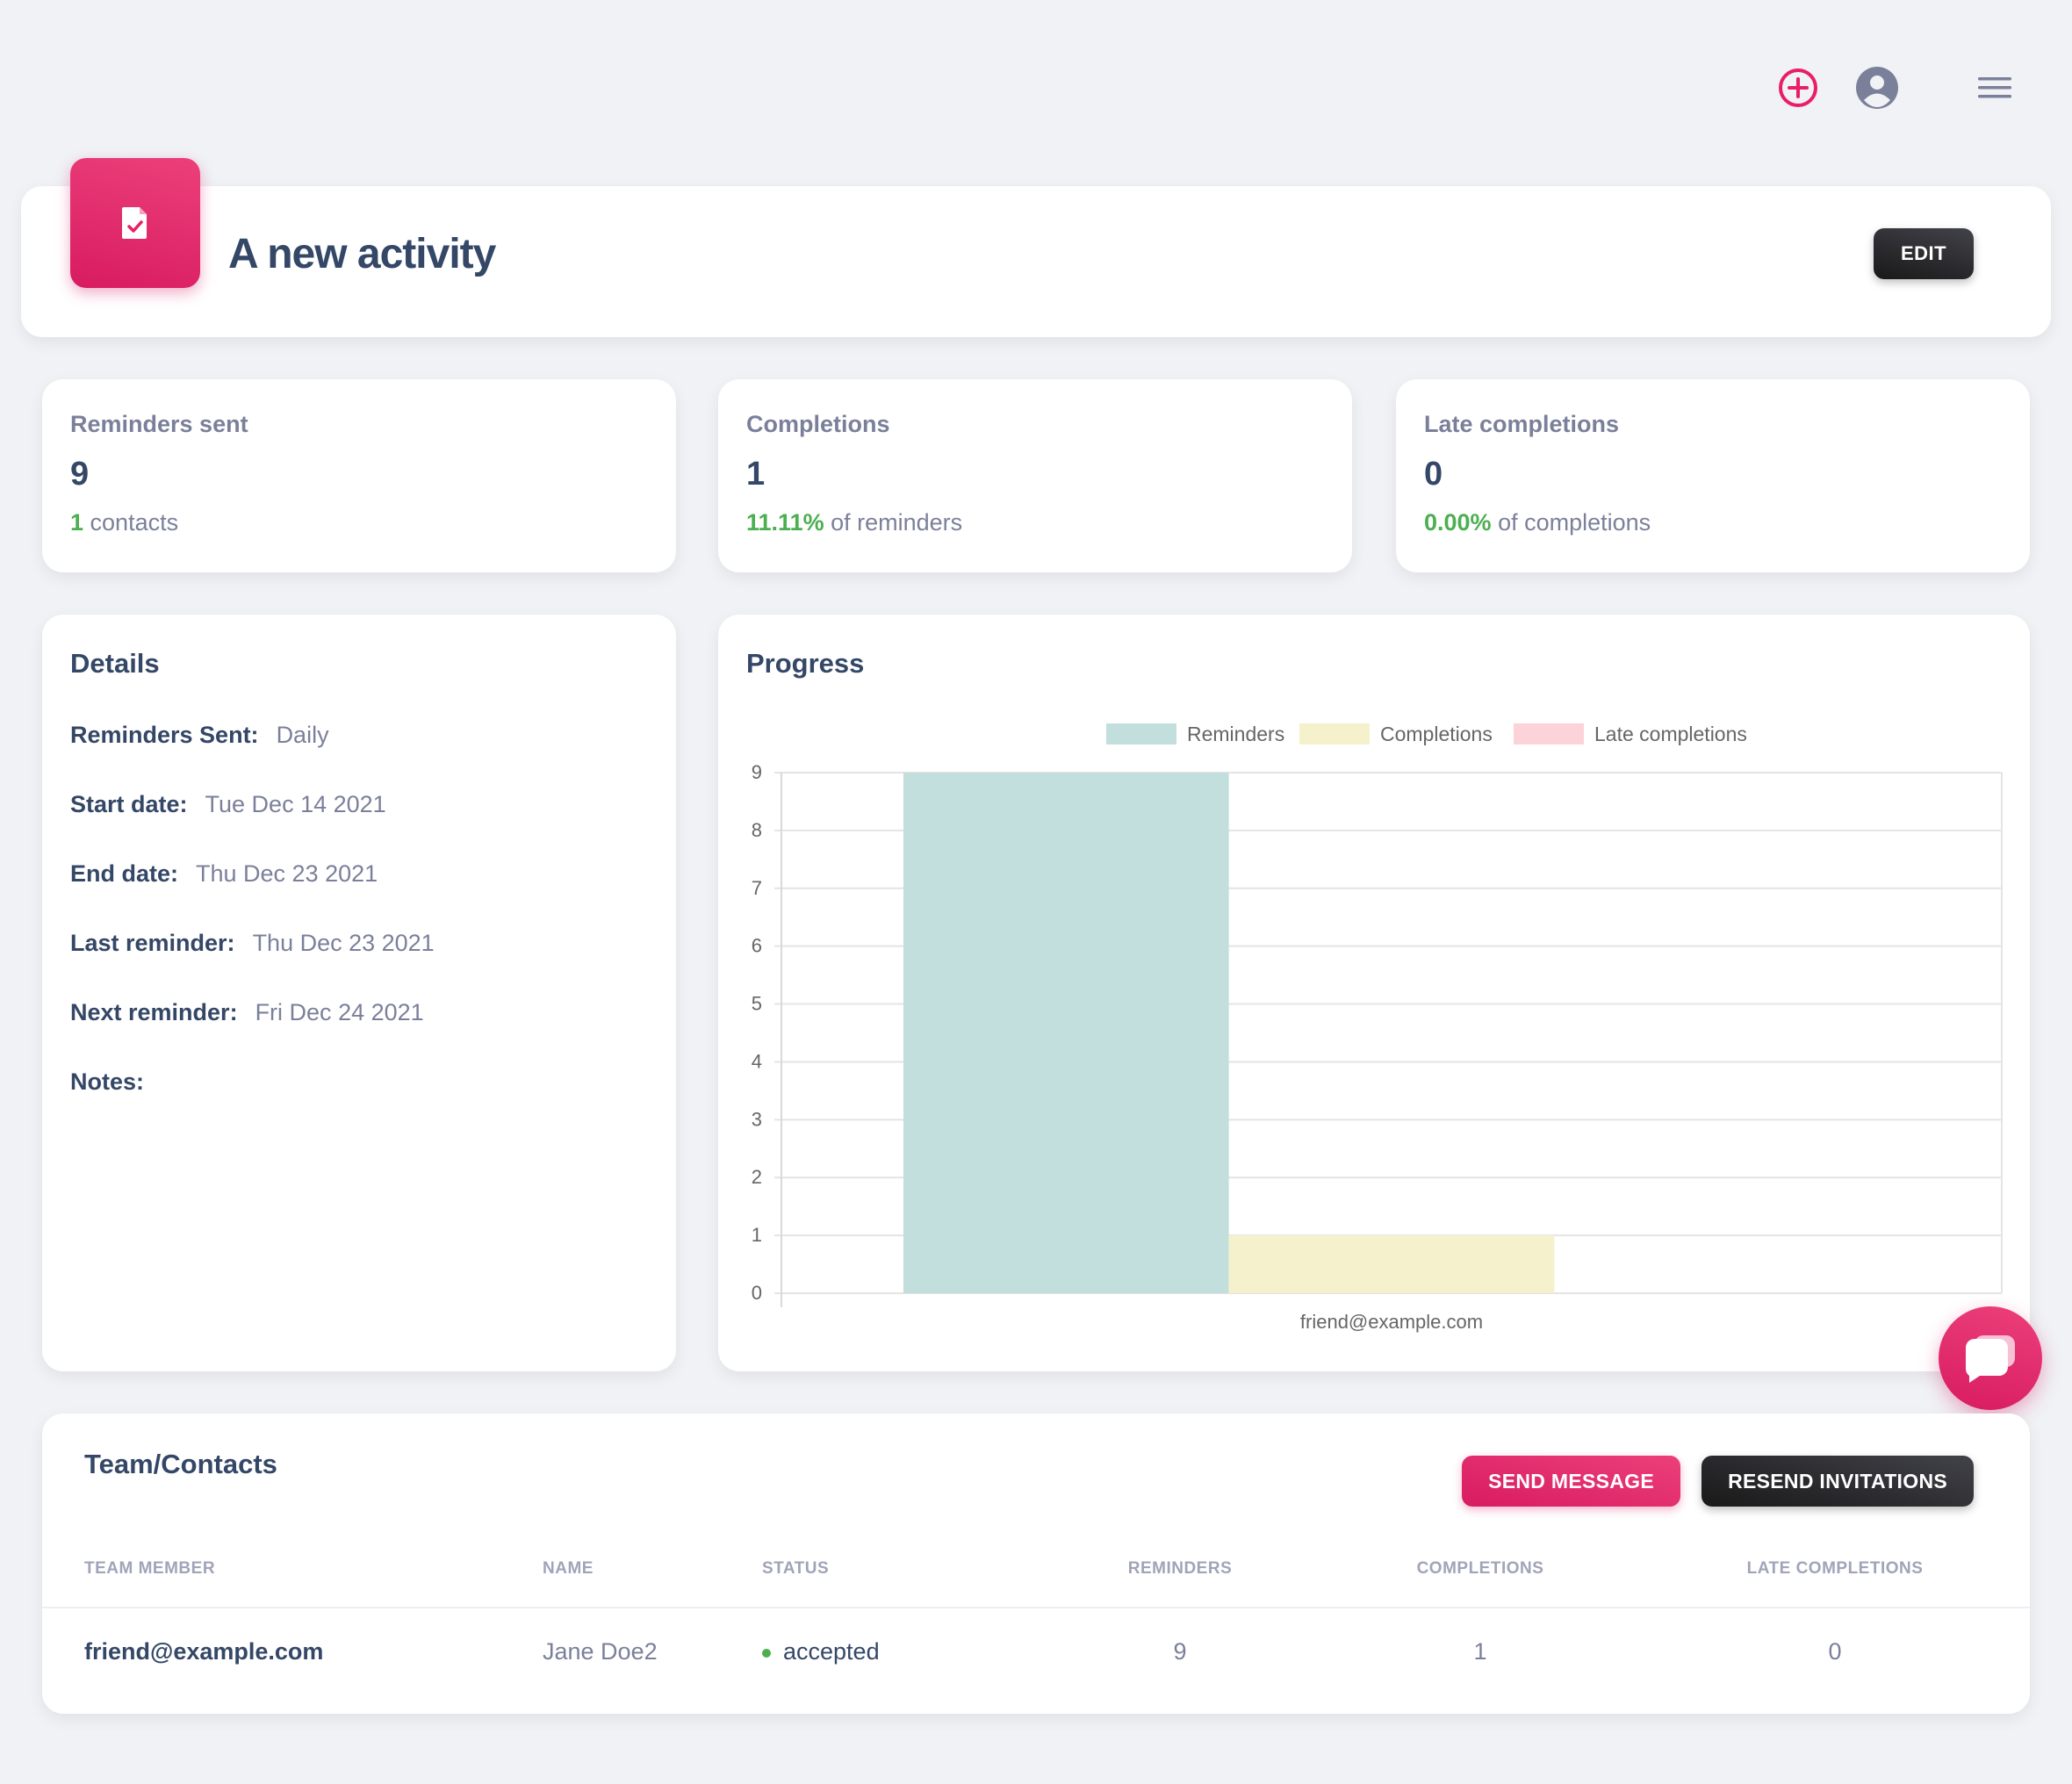 This screenshot has width=2072, height=1784. I want to click on y-tick-label: 6, so click(757, 946).